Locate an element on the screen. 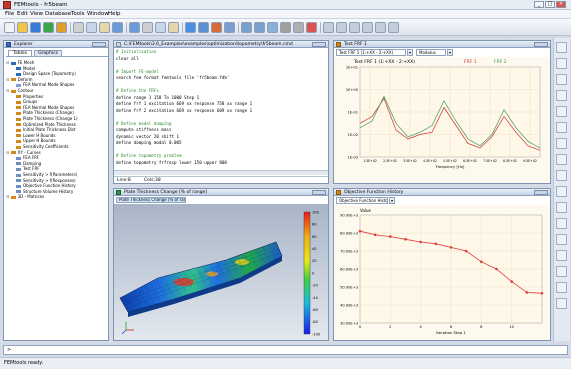  thickness-select: Plate Thickness Change [% of range] is located at coordinates (151, 200).